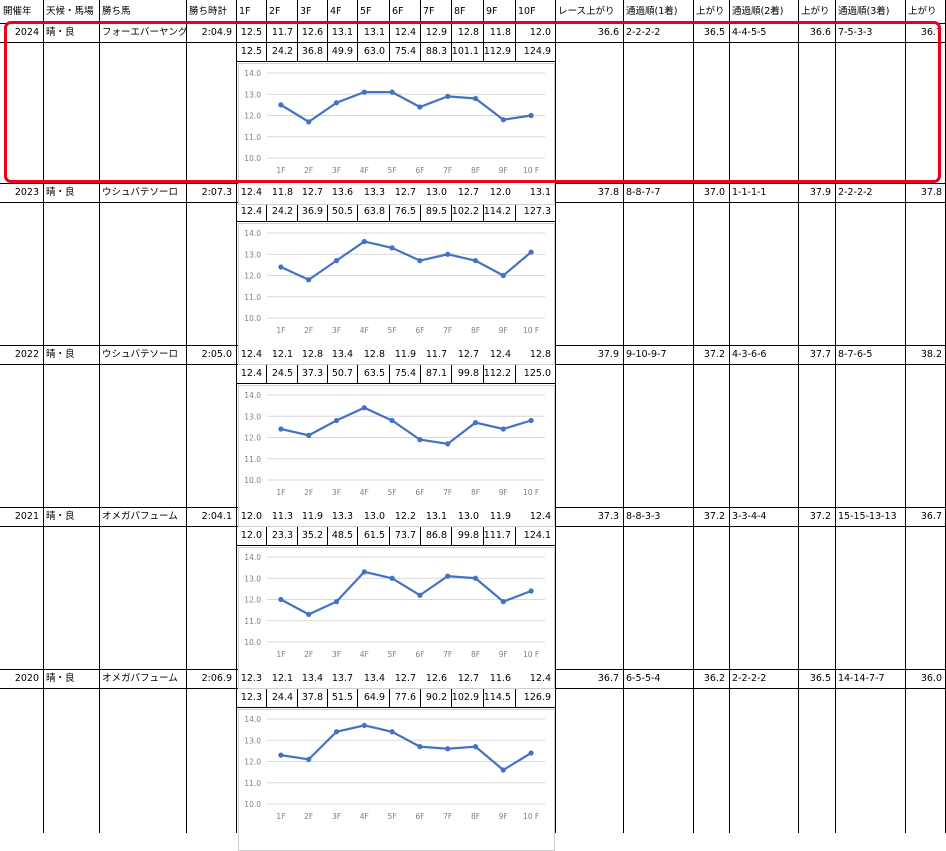 Image resolution: width=946 pixels, height=851 pixels. I want to click on cell-year: 2024, so click(26, 32).